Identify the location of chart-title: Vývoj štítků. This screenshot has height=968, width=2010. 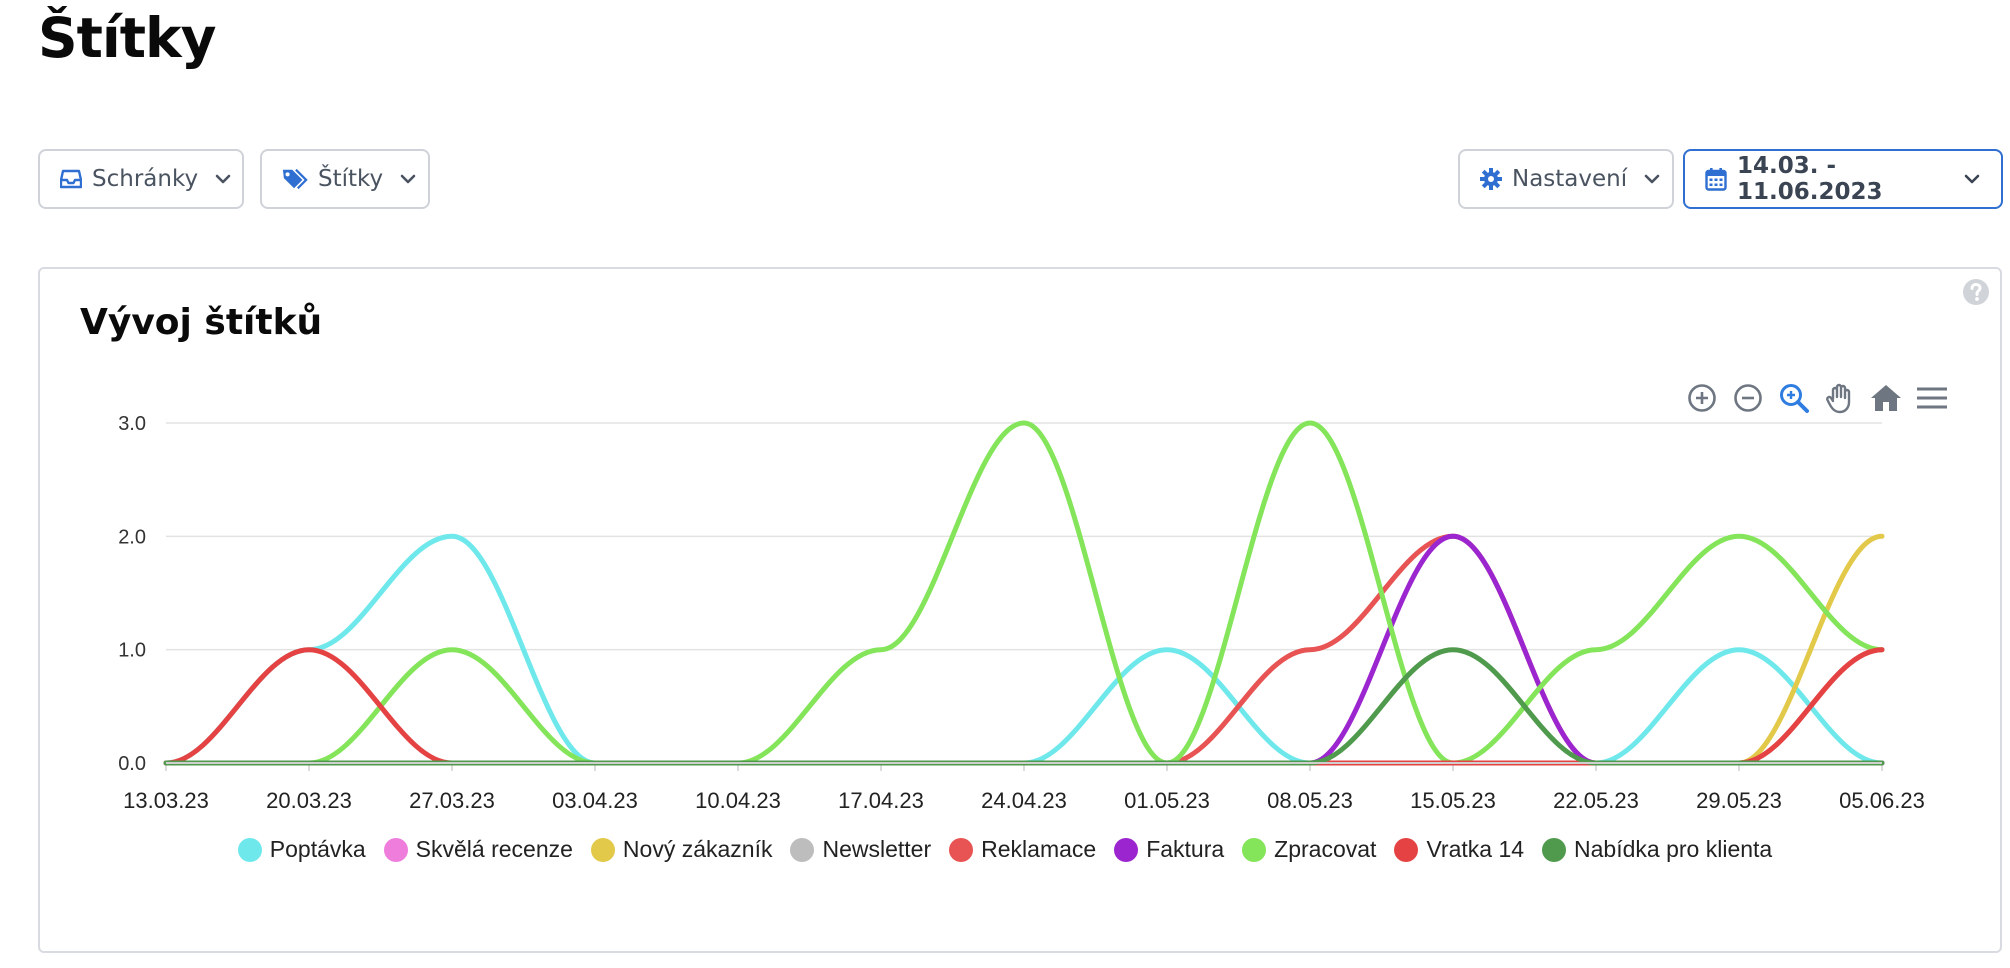
(201, 322).